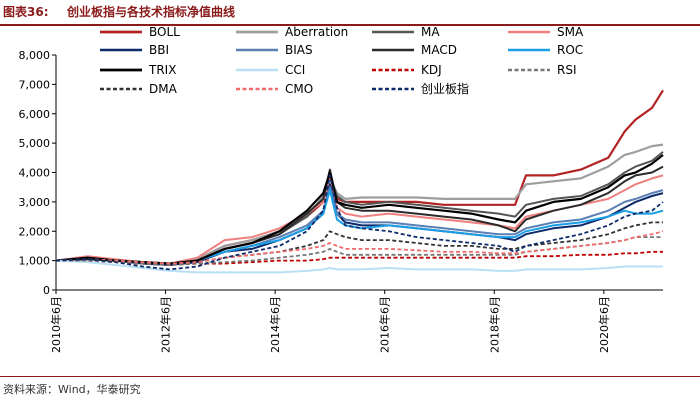 The width and height of the screenshot is (700, 401). What do you see at coordinates (299, 89) in the screenshot?
I see `legend-label: CMO` at bounding box center [299, 89].